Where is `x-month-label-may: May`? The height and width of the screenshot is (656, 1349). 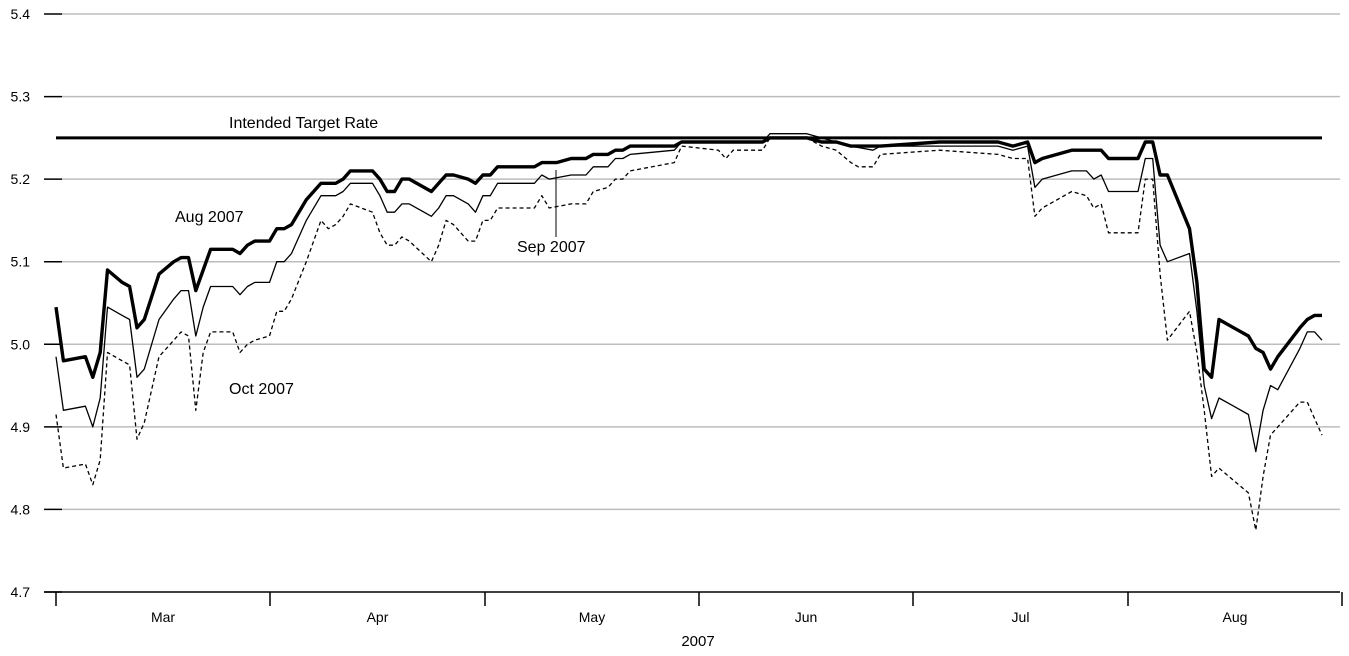
x-month-label-may: May is located at coordinates (592, 617).